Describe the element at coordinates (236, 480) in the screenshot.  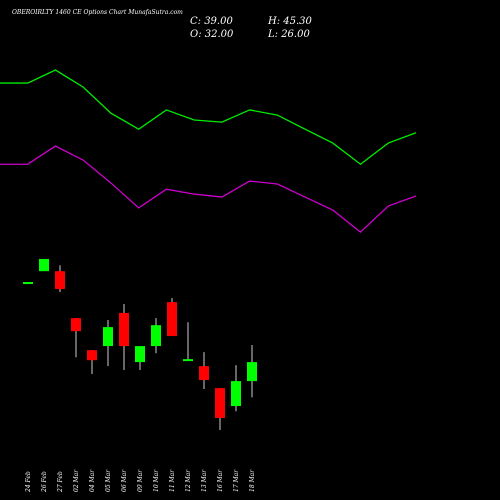
I see `x-tick-label: 17 Mar` at that location.